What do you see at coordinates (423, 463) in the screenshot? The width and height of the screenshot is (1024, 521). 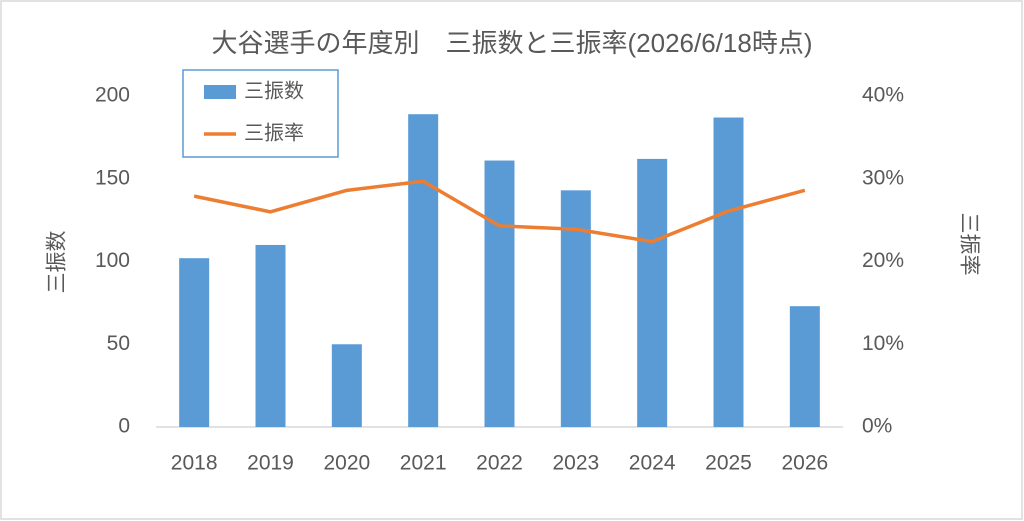 I see `x-tick-label: 2021` at bounding box center [423, 463].